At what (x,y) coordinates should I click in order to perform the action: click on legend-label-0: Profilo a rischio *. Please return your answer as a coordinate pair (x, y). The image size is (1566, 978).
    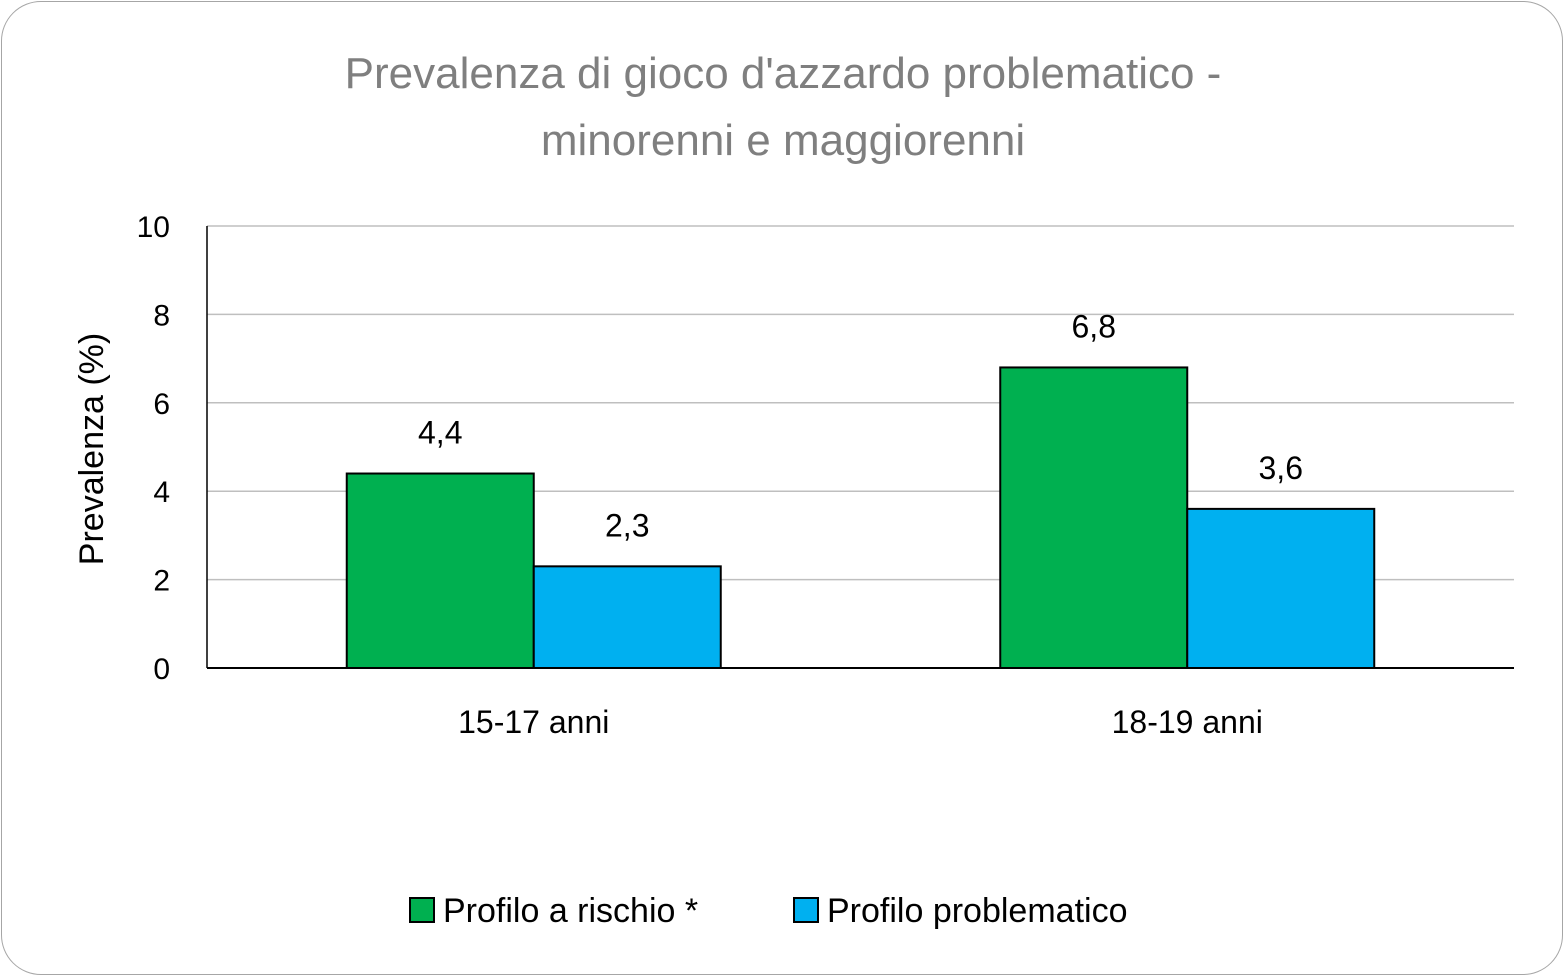
    Looking at the image, I should click on (570, 911).